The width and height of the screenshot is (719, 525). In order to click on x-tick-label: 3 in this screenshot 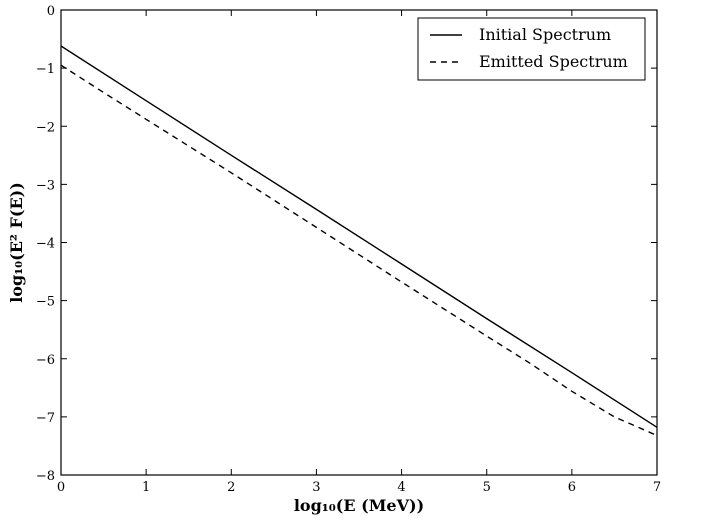, I will do `click(316, 487)`.